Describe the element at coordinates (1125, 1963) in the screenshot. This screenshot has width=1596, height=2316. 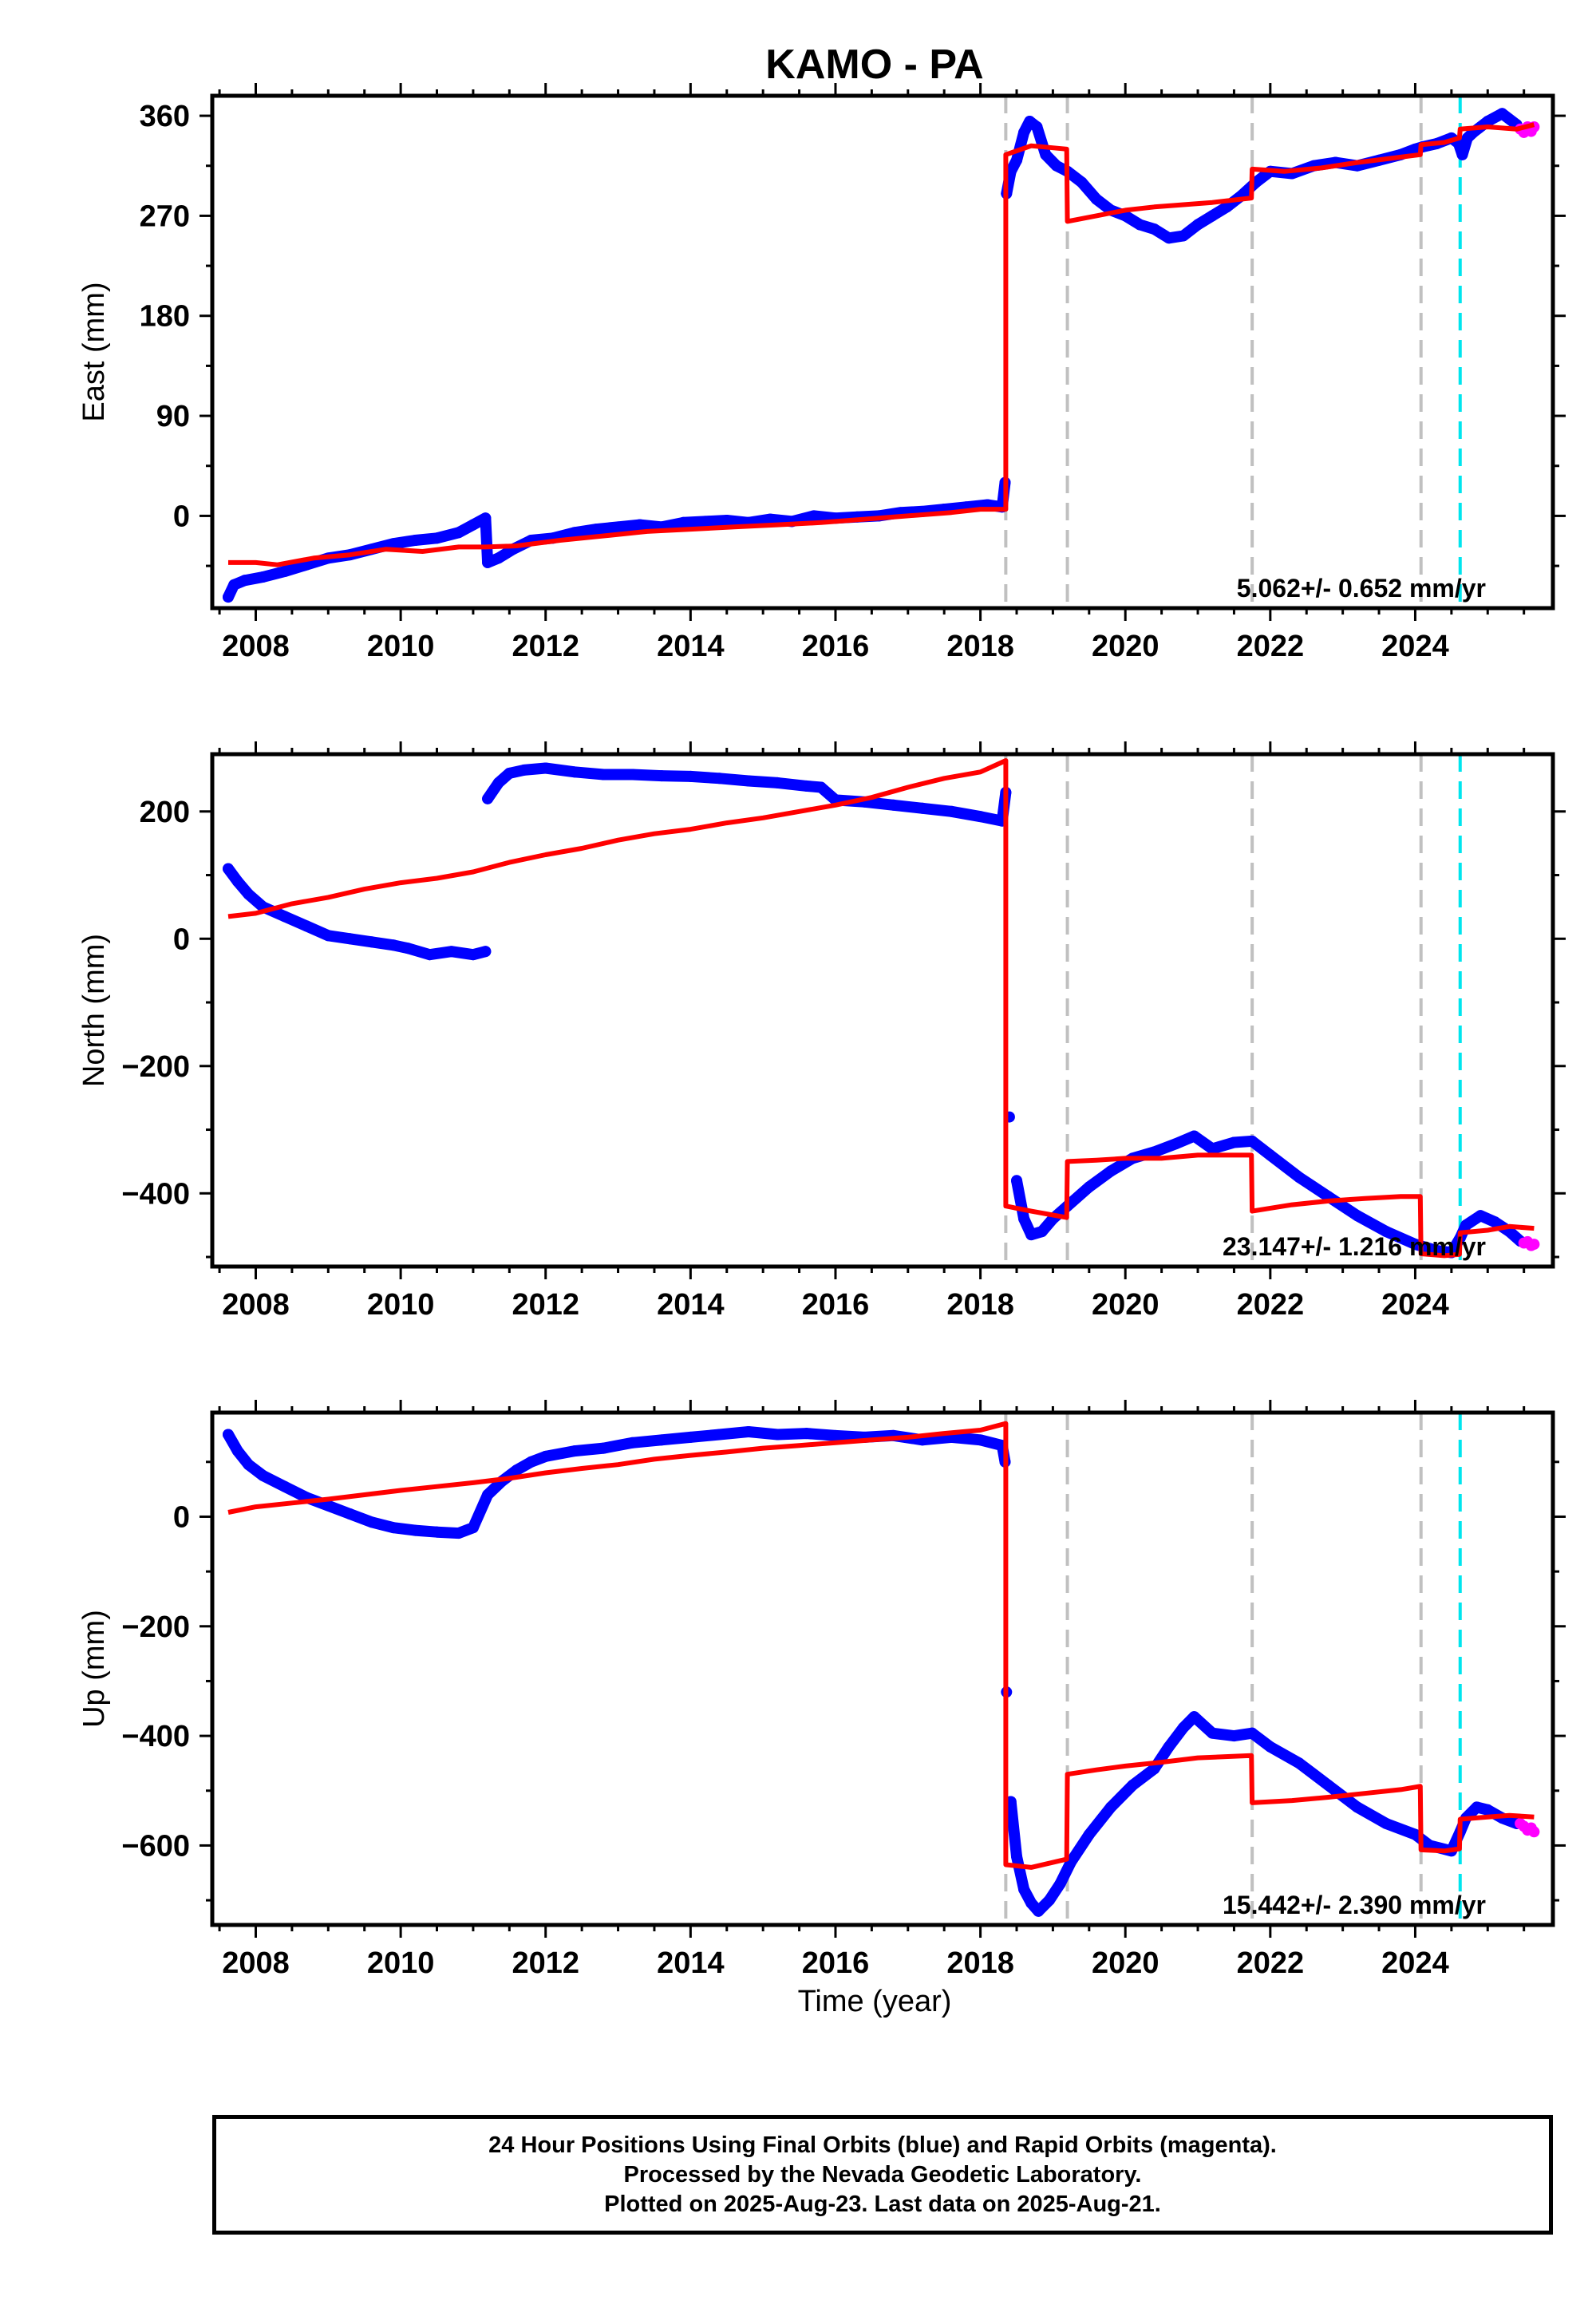
I see `up-x-tick-label: 2020` at that location.